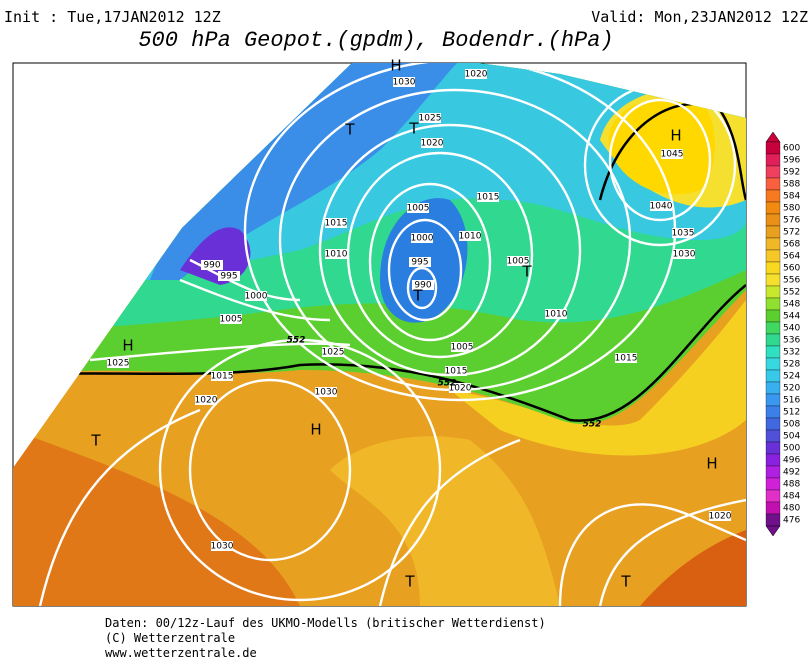 This screenshot has width=812, height=671. I want to click on legend-label: 488, so click(791, 485).